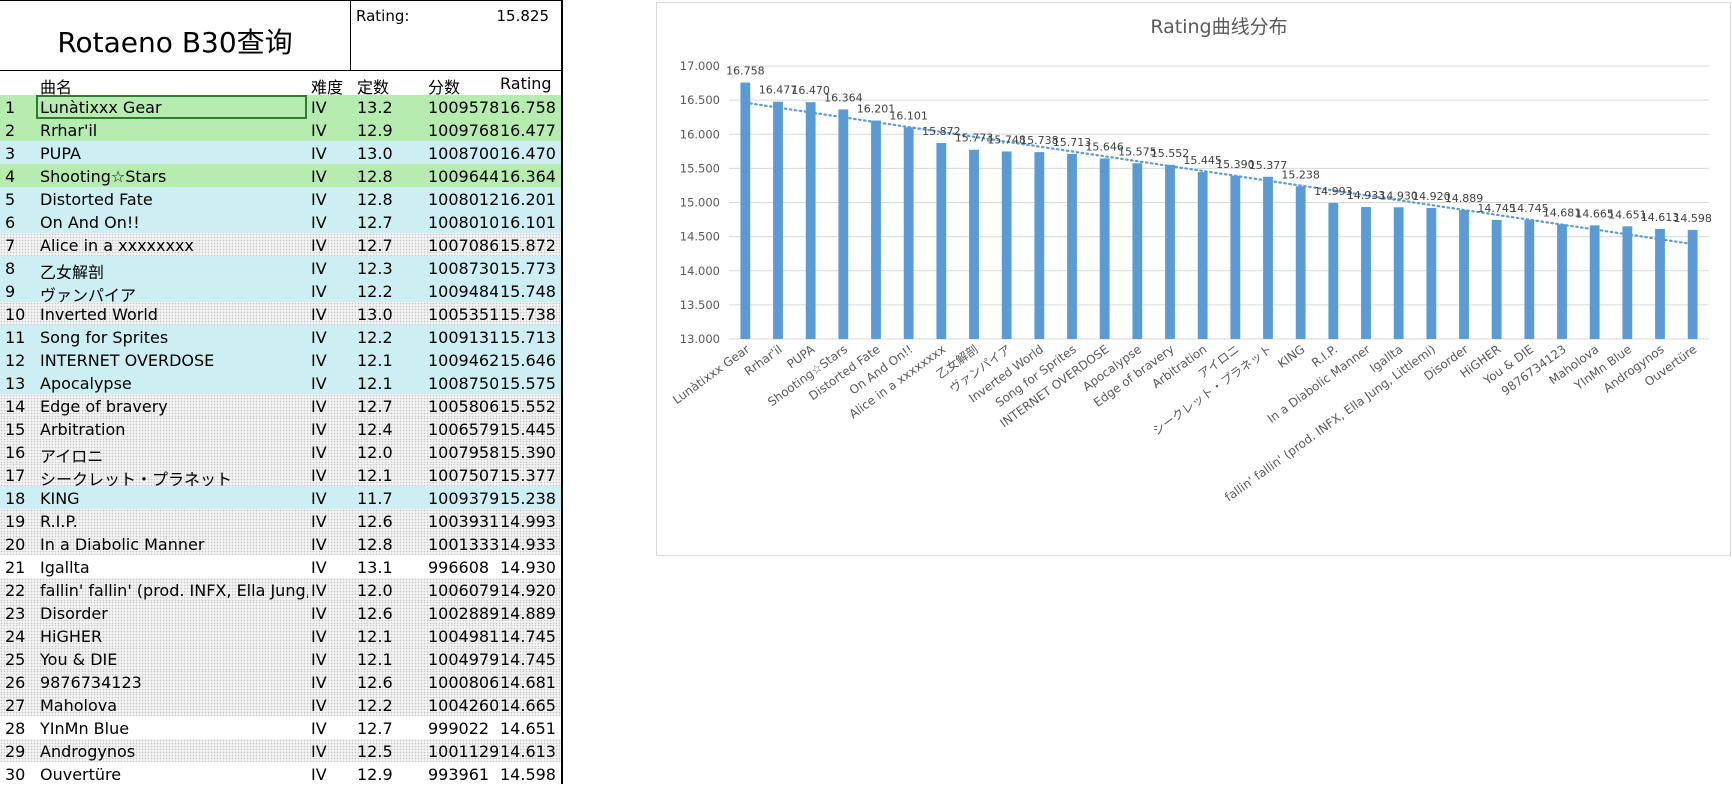 This screenshot has height=785, width=1732. Describe the element at coordinates (463, 429) in the screenshot. I see `cell-score: 1006579` at that location.